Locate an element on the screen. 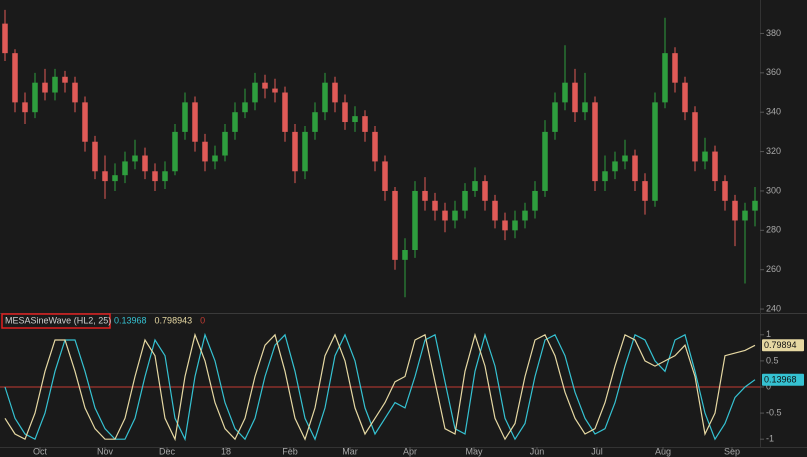 This screenshot has width=807, height=457. y-tick-label: 0 is located at coordinates (768, 386).